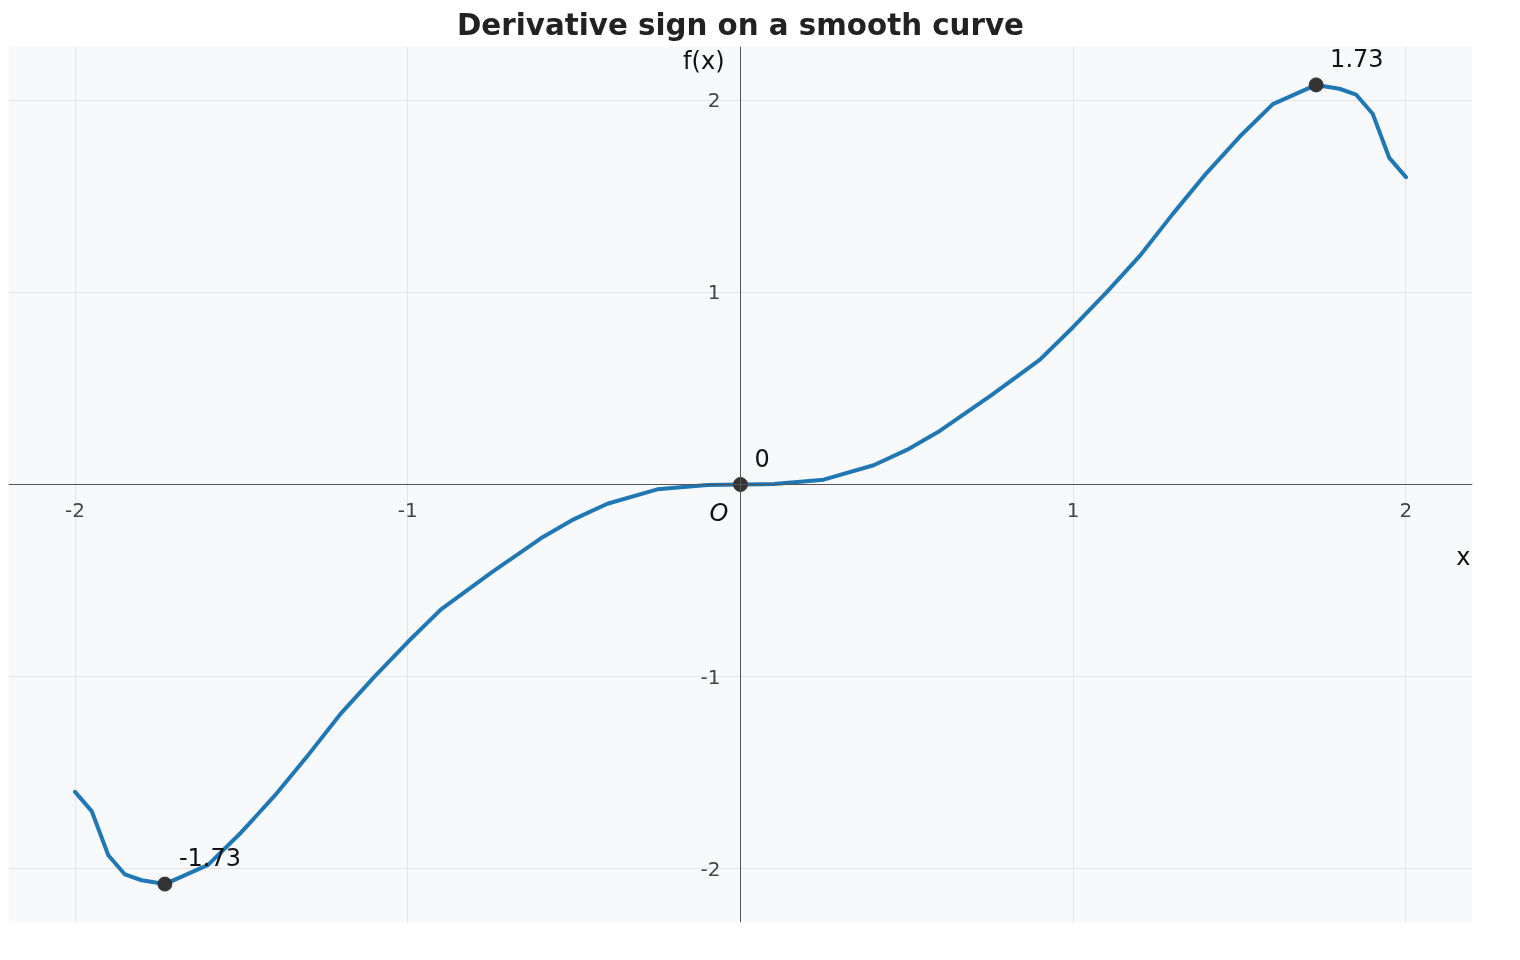  What do you see at coordinates (407, 509) in the screenshot?
I see `x-tick-label: -1` at bounding box center [407, 509].